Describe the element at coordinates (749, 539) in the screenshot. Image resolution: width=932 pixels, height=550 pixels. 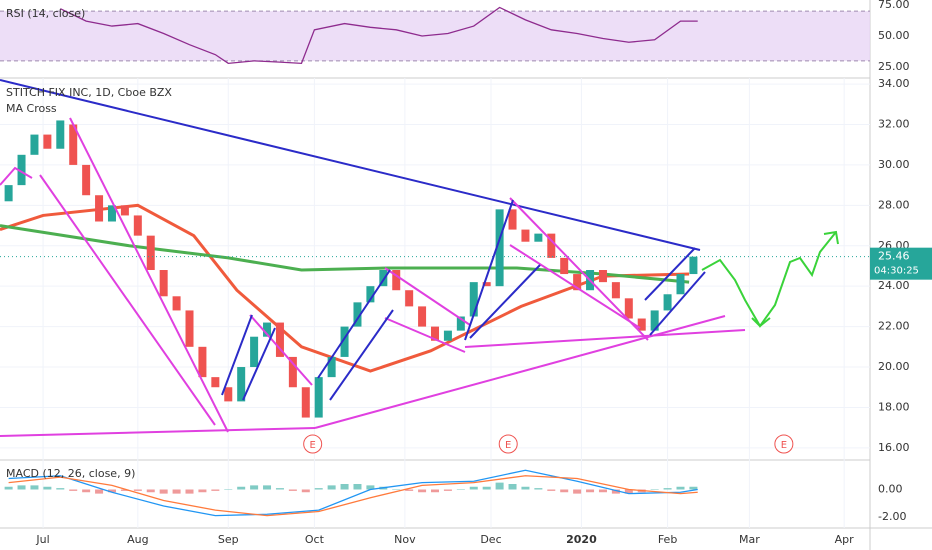
I see `x-tick-label: Mar` at that location.